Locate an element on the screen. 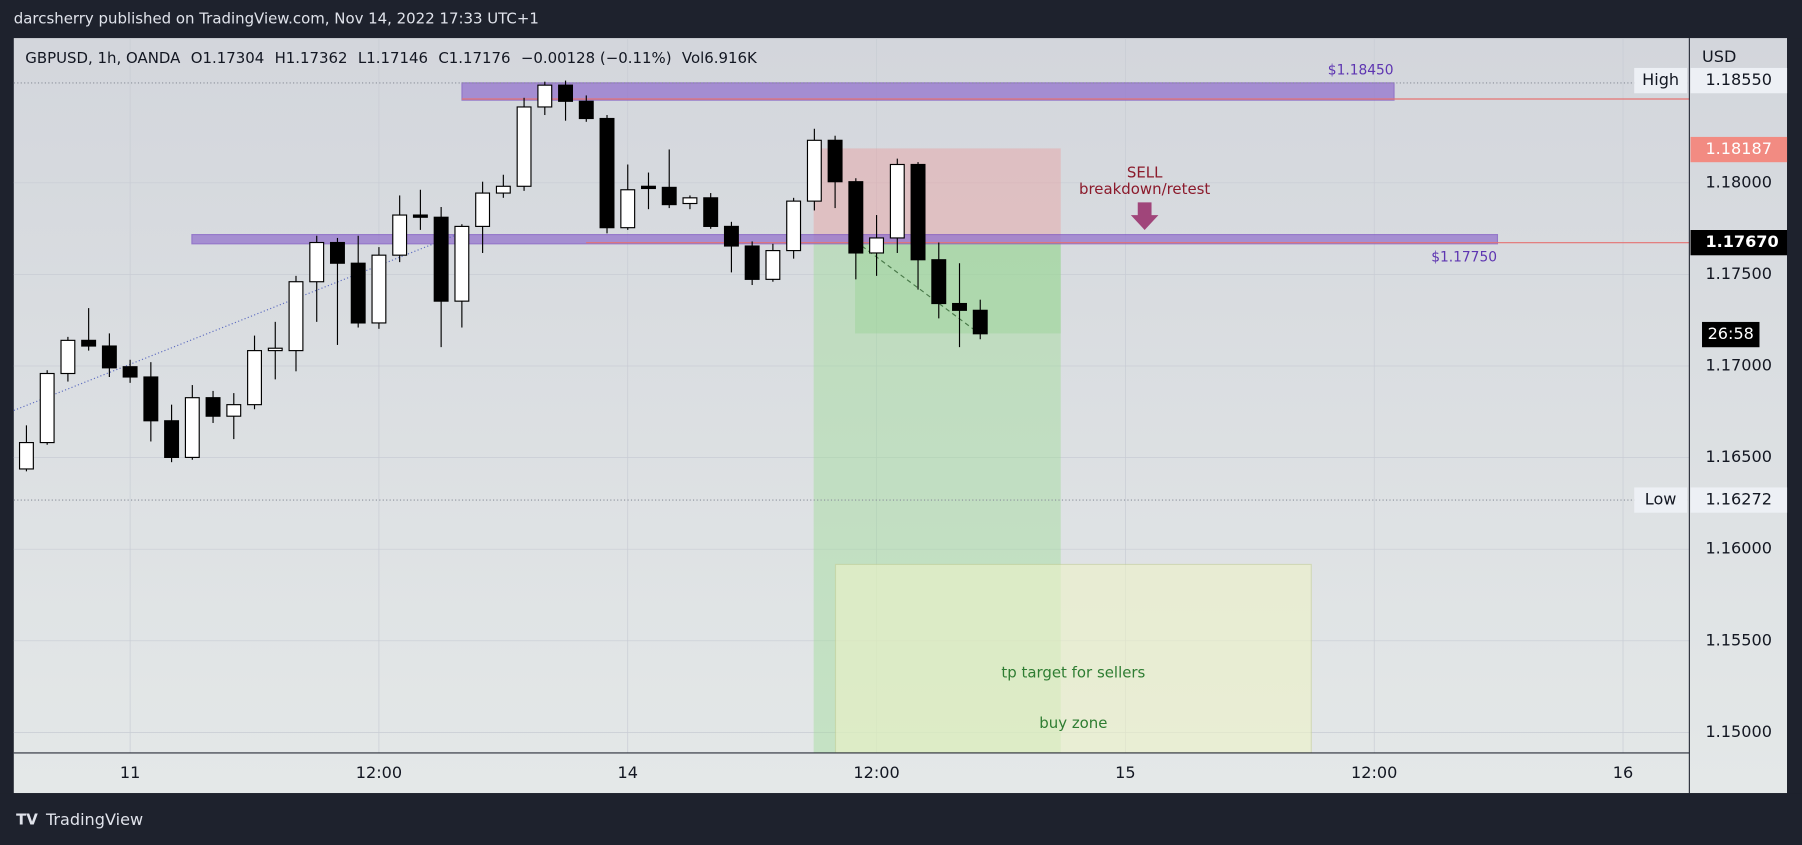  y-tick-label: 1.15500 is located at coordinates (1738, 639).